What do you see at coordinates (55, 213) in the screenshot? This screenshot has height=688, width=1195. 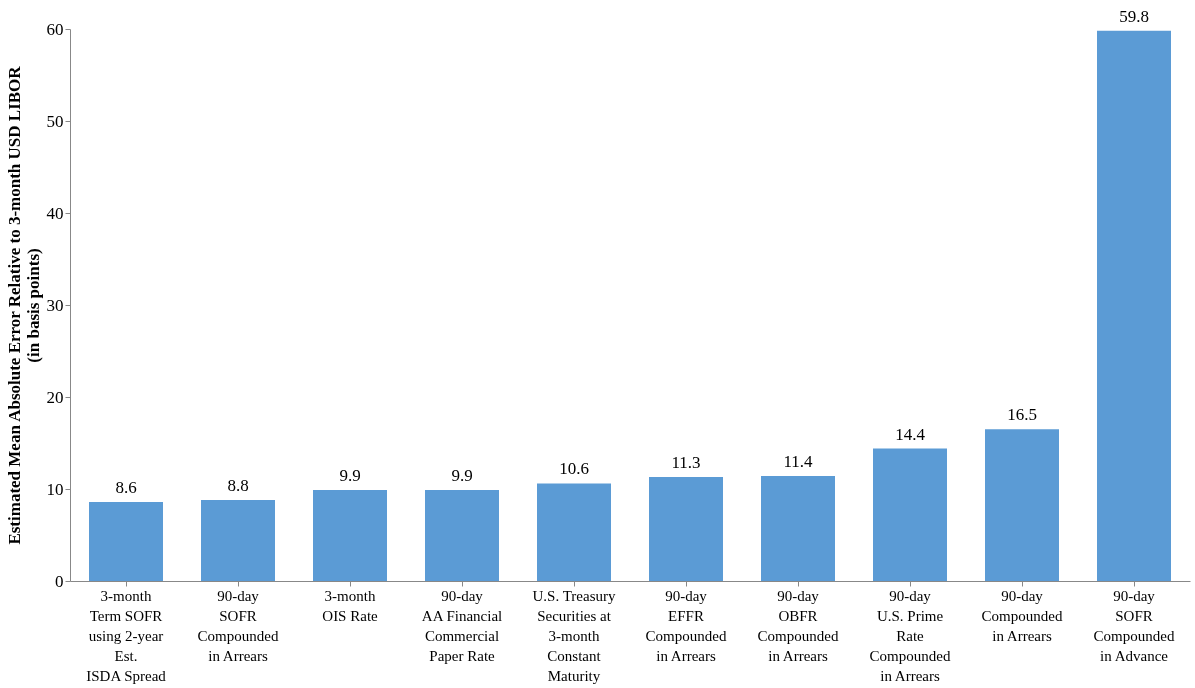 I see `y-tick-label: 40` at bounding box center [55, 213].